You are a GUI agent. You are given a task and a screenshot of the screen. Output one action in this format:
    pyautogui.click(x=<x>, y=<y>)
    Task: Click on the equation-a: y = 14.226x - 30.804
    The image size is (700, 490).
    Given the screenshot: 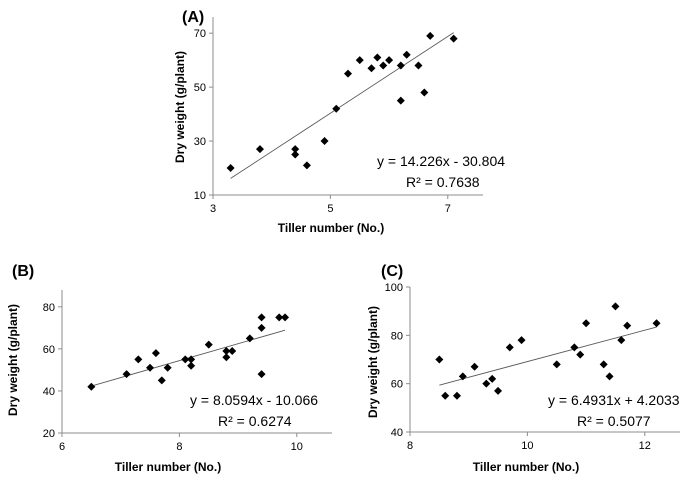 What is the action you would take?
    pyautogui.click(x=441, y=161)
    